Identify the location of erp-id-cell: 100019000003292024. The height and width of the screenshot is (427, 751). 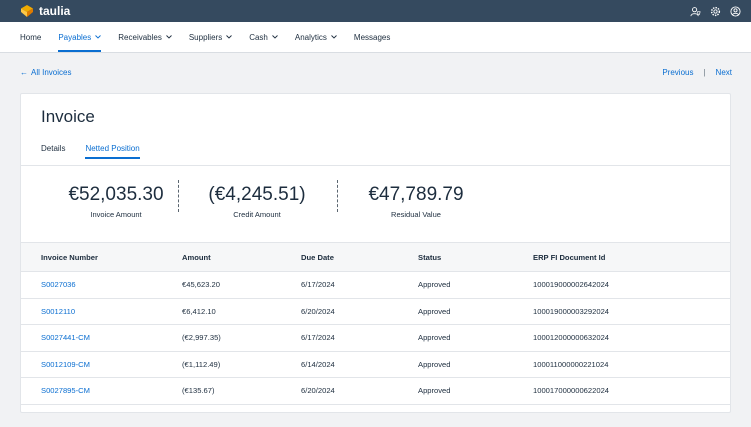
(631, 311).